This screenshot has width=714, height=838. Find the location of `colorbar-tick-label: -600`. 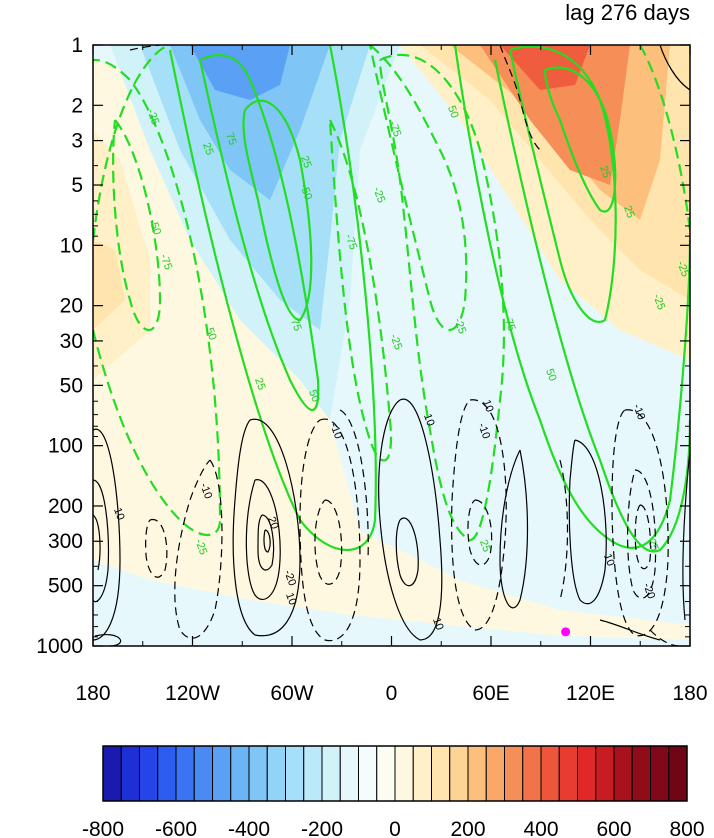

colorbar-tick-label: -600 is located at coordinates (176, 828).